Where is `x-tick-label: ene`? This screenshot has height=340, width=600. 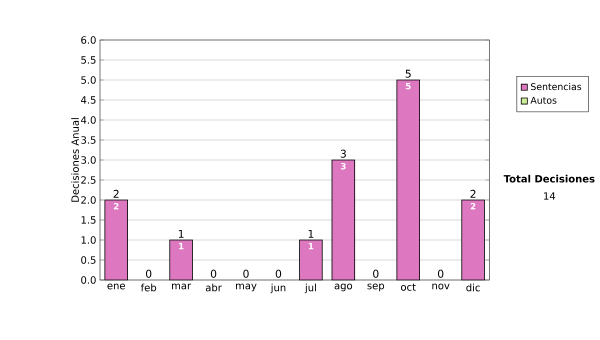
x-tick-label: ene is located at coordinates (116, 287).